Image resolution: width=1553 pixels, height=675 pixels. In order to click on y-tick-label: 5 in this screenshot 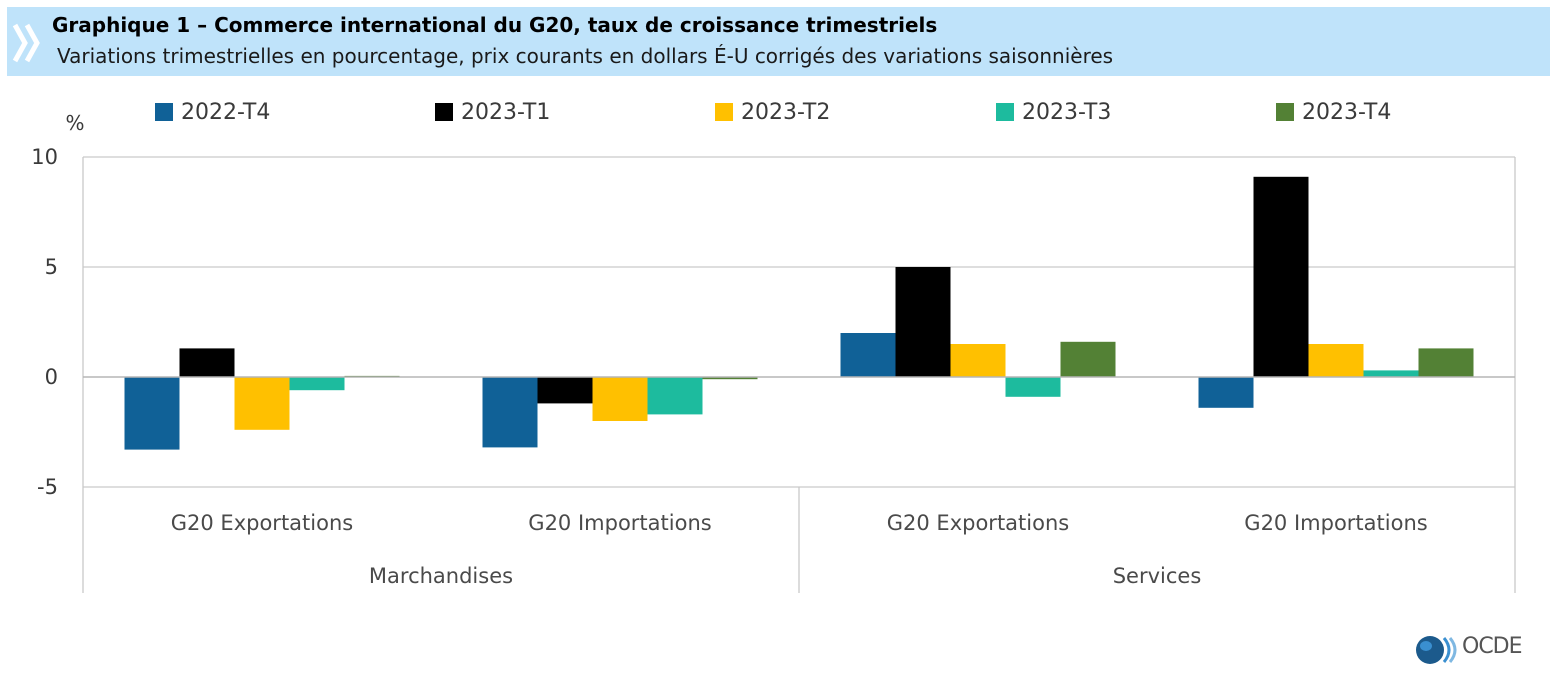, I will do `click(51, 267)`.